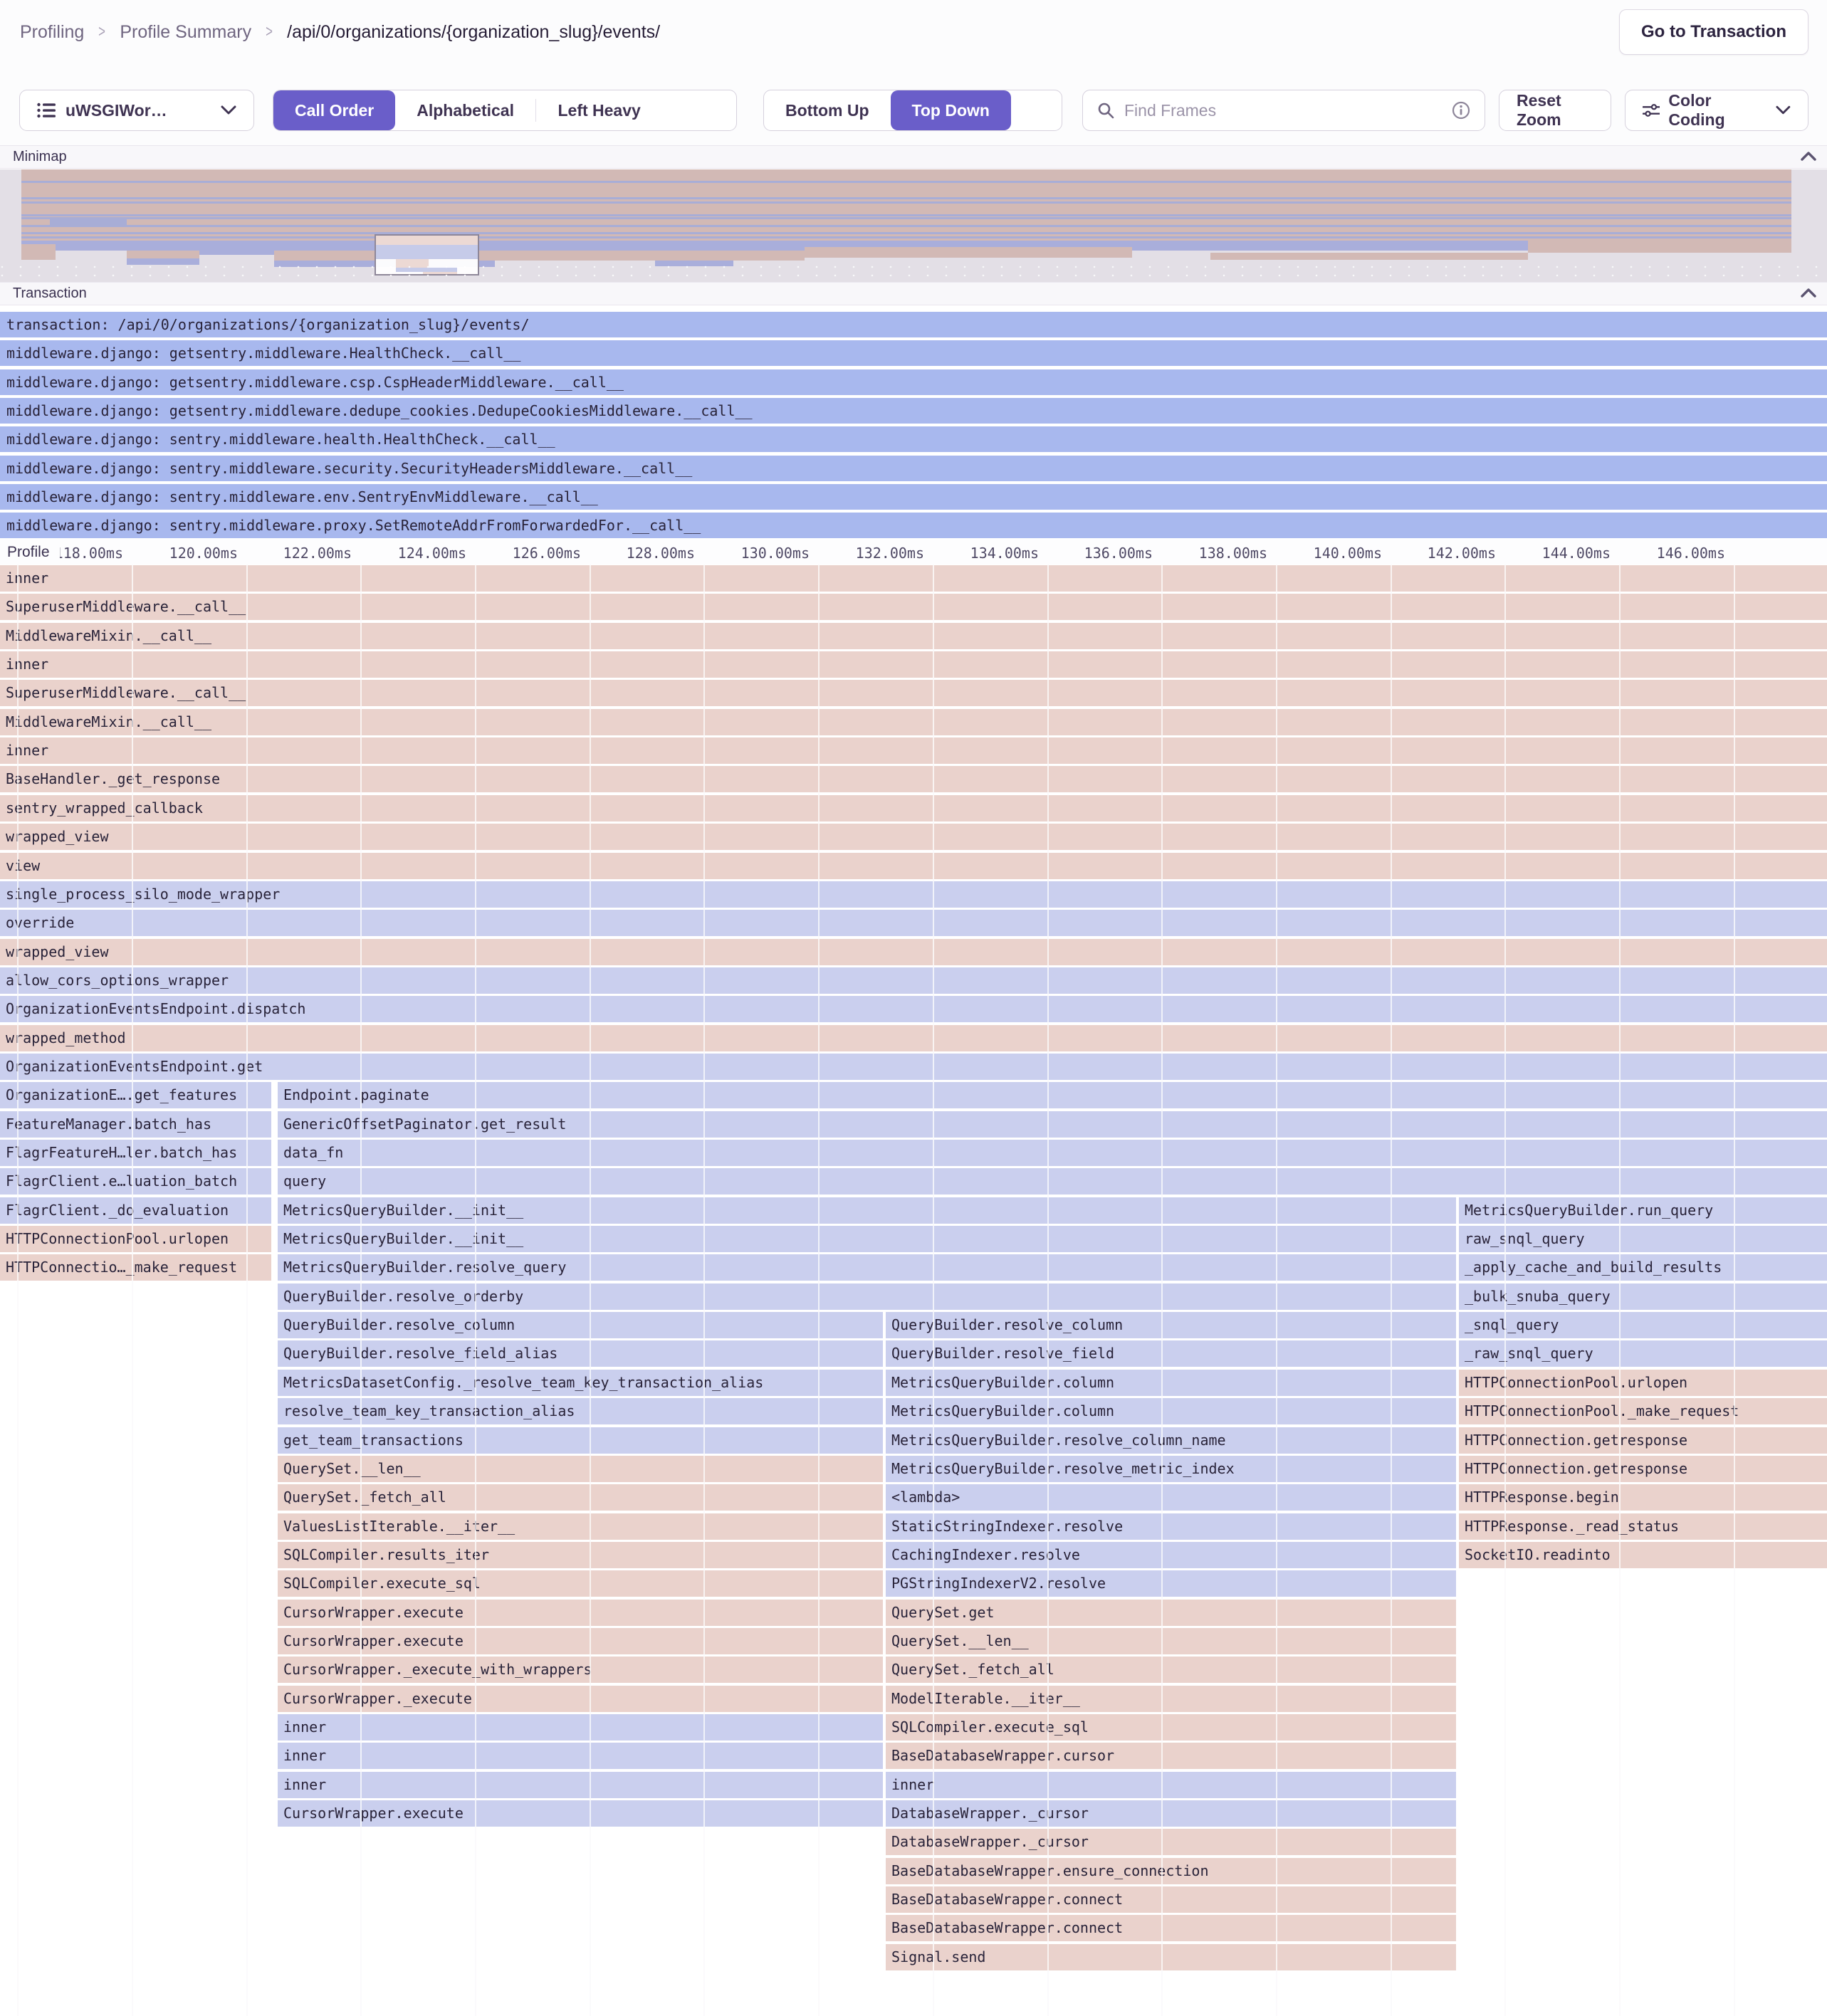  Describe the element at coordinates (913, 1009) in the screenshot. I see `flame-frame: OrganizationEventsEndpoint.dispatch` at that location.